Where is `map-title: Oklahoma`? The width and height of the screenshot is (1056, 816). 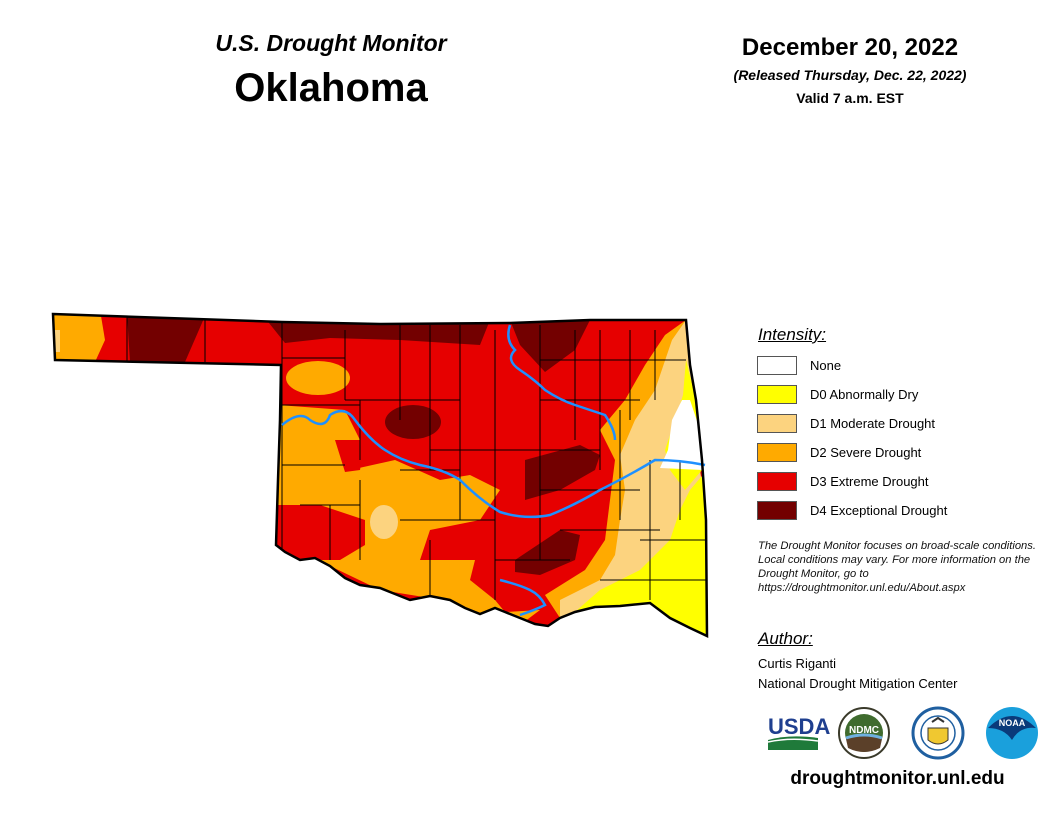 map-title: Oklahoma is located at coordinates (331, 88).